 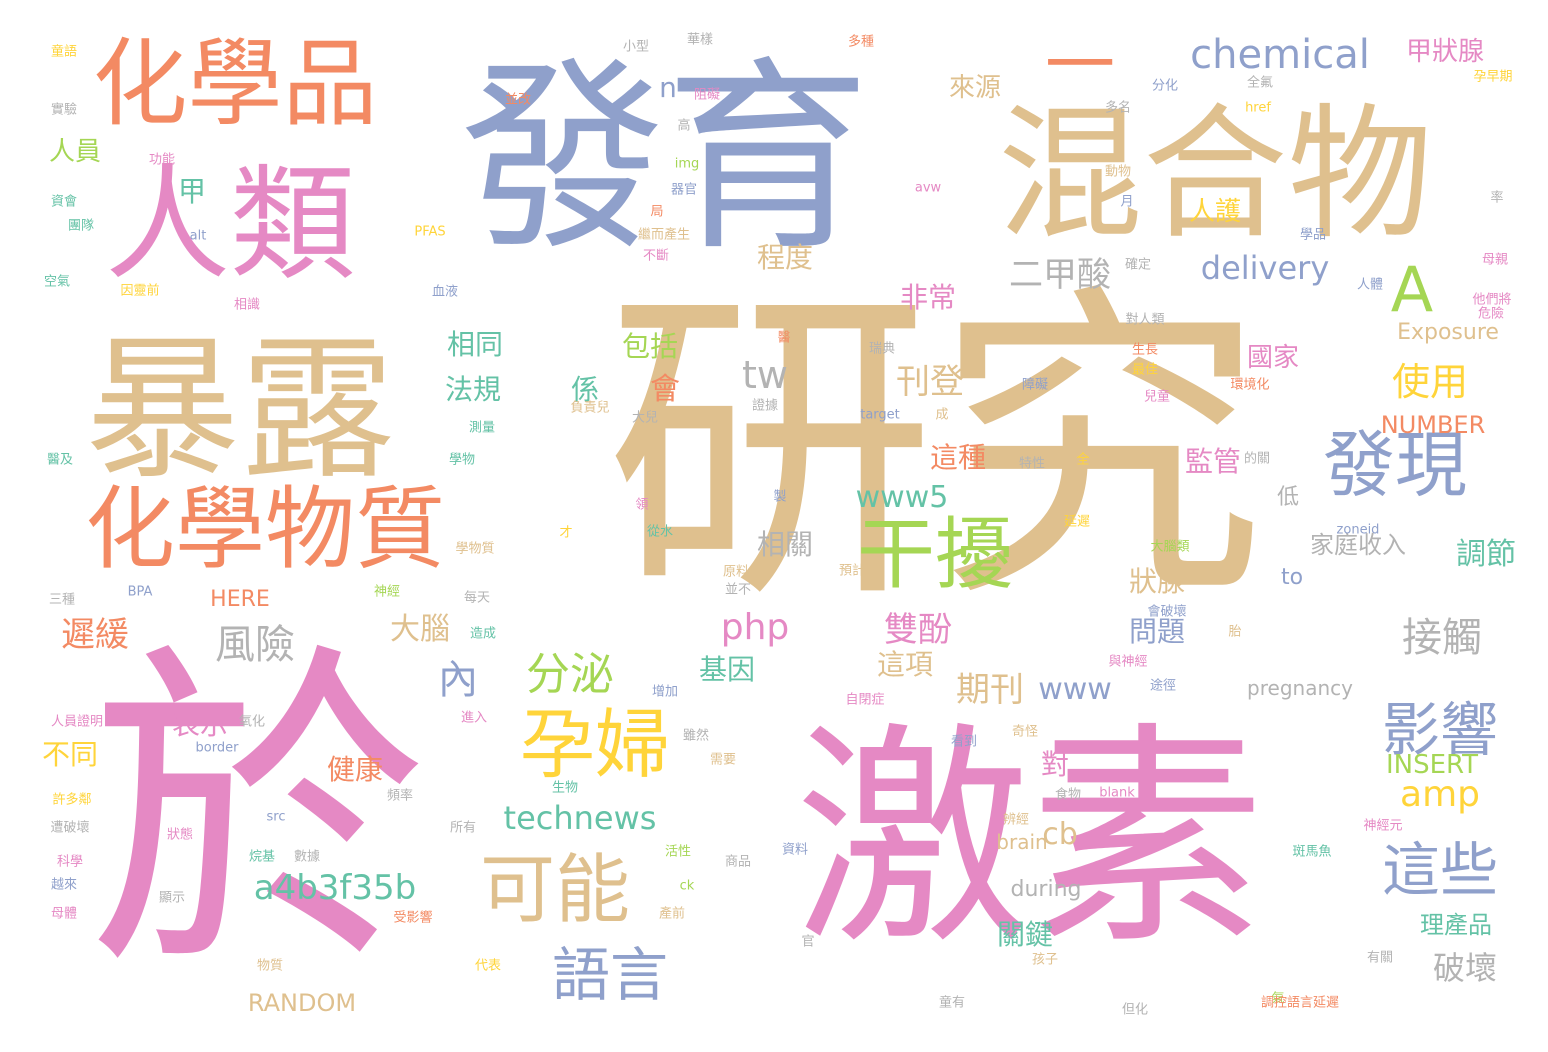 I want to click on word-hunhewu: 混合物, so click(x=1215, y=175).